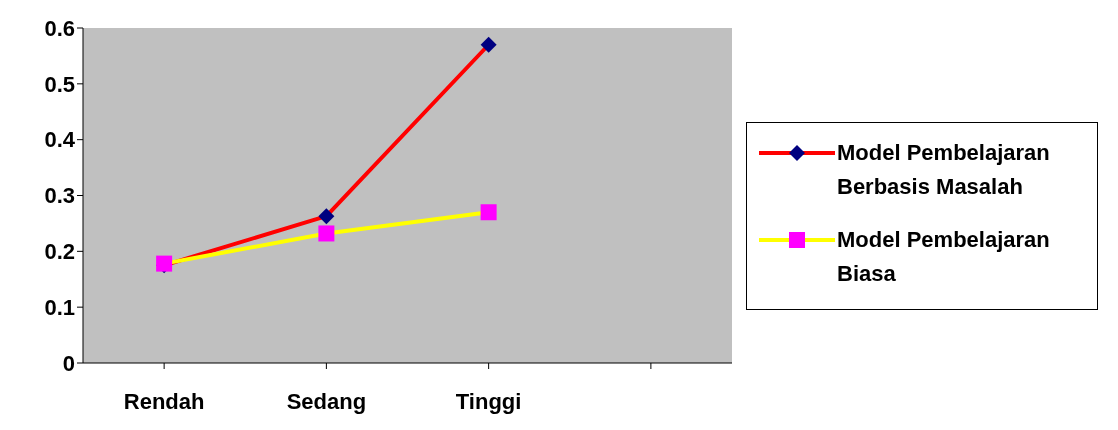 Image resolution: width=1118 pixels, height=430 pixels. What do you see at coordinates (944, 256) in the screenshot?
I see `legend-label: Model Pembelajaran Biasa` at bounding box center [944, 256].